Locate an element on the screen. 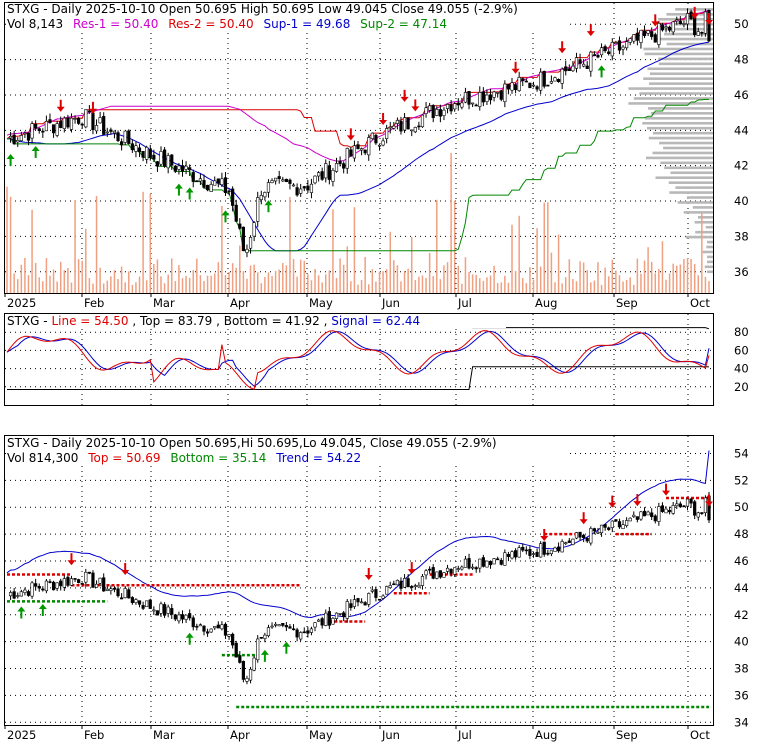  price-y-tick: 36 is located at coordinates (741, 272).